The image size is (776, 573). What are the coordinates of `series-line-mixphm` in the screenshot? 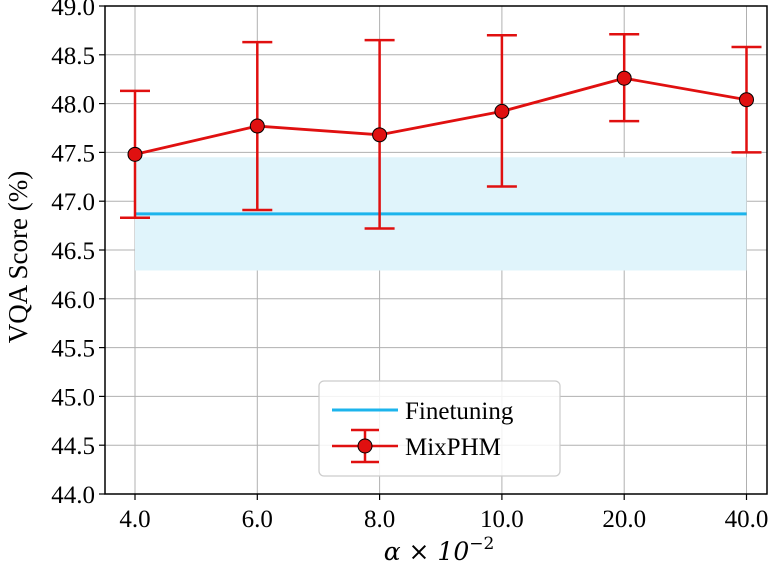 It's located at (440, 116).